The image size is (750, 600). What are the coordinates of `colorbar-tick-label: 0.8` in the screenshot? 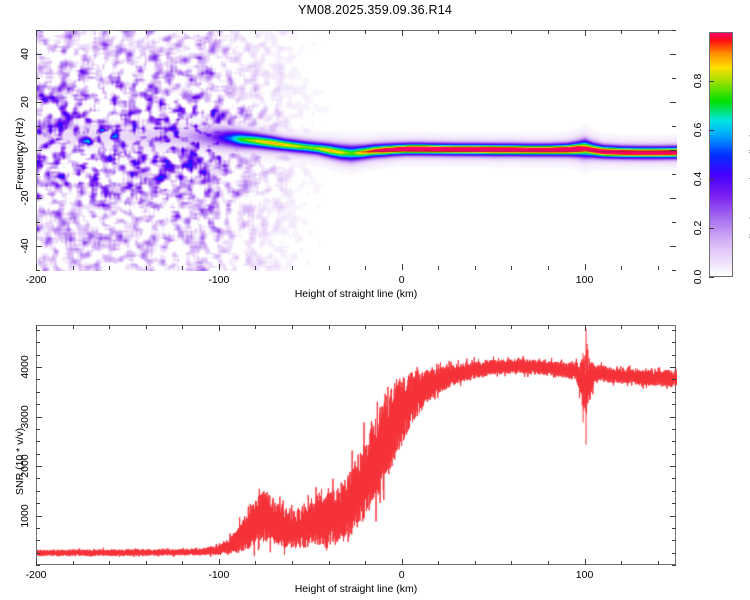 It's located at (698, 81).